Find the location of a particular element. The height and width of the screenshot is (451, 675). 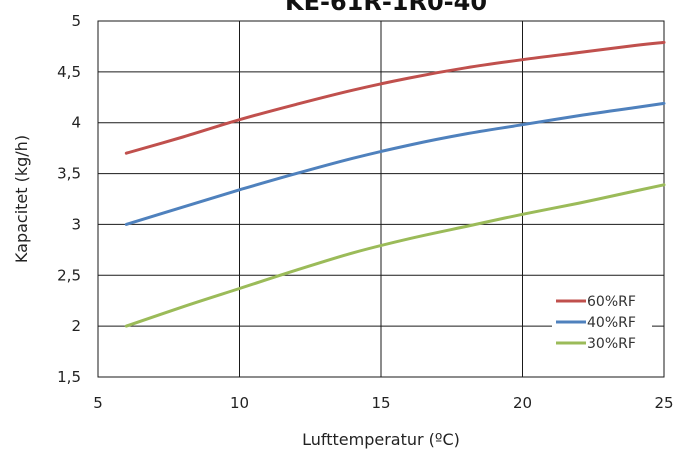

legend-label: 40%RF is located at coordinates (611, 323).